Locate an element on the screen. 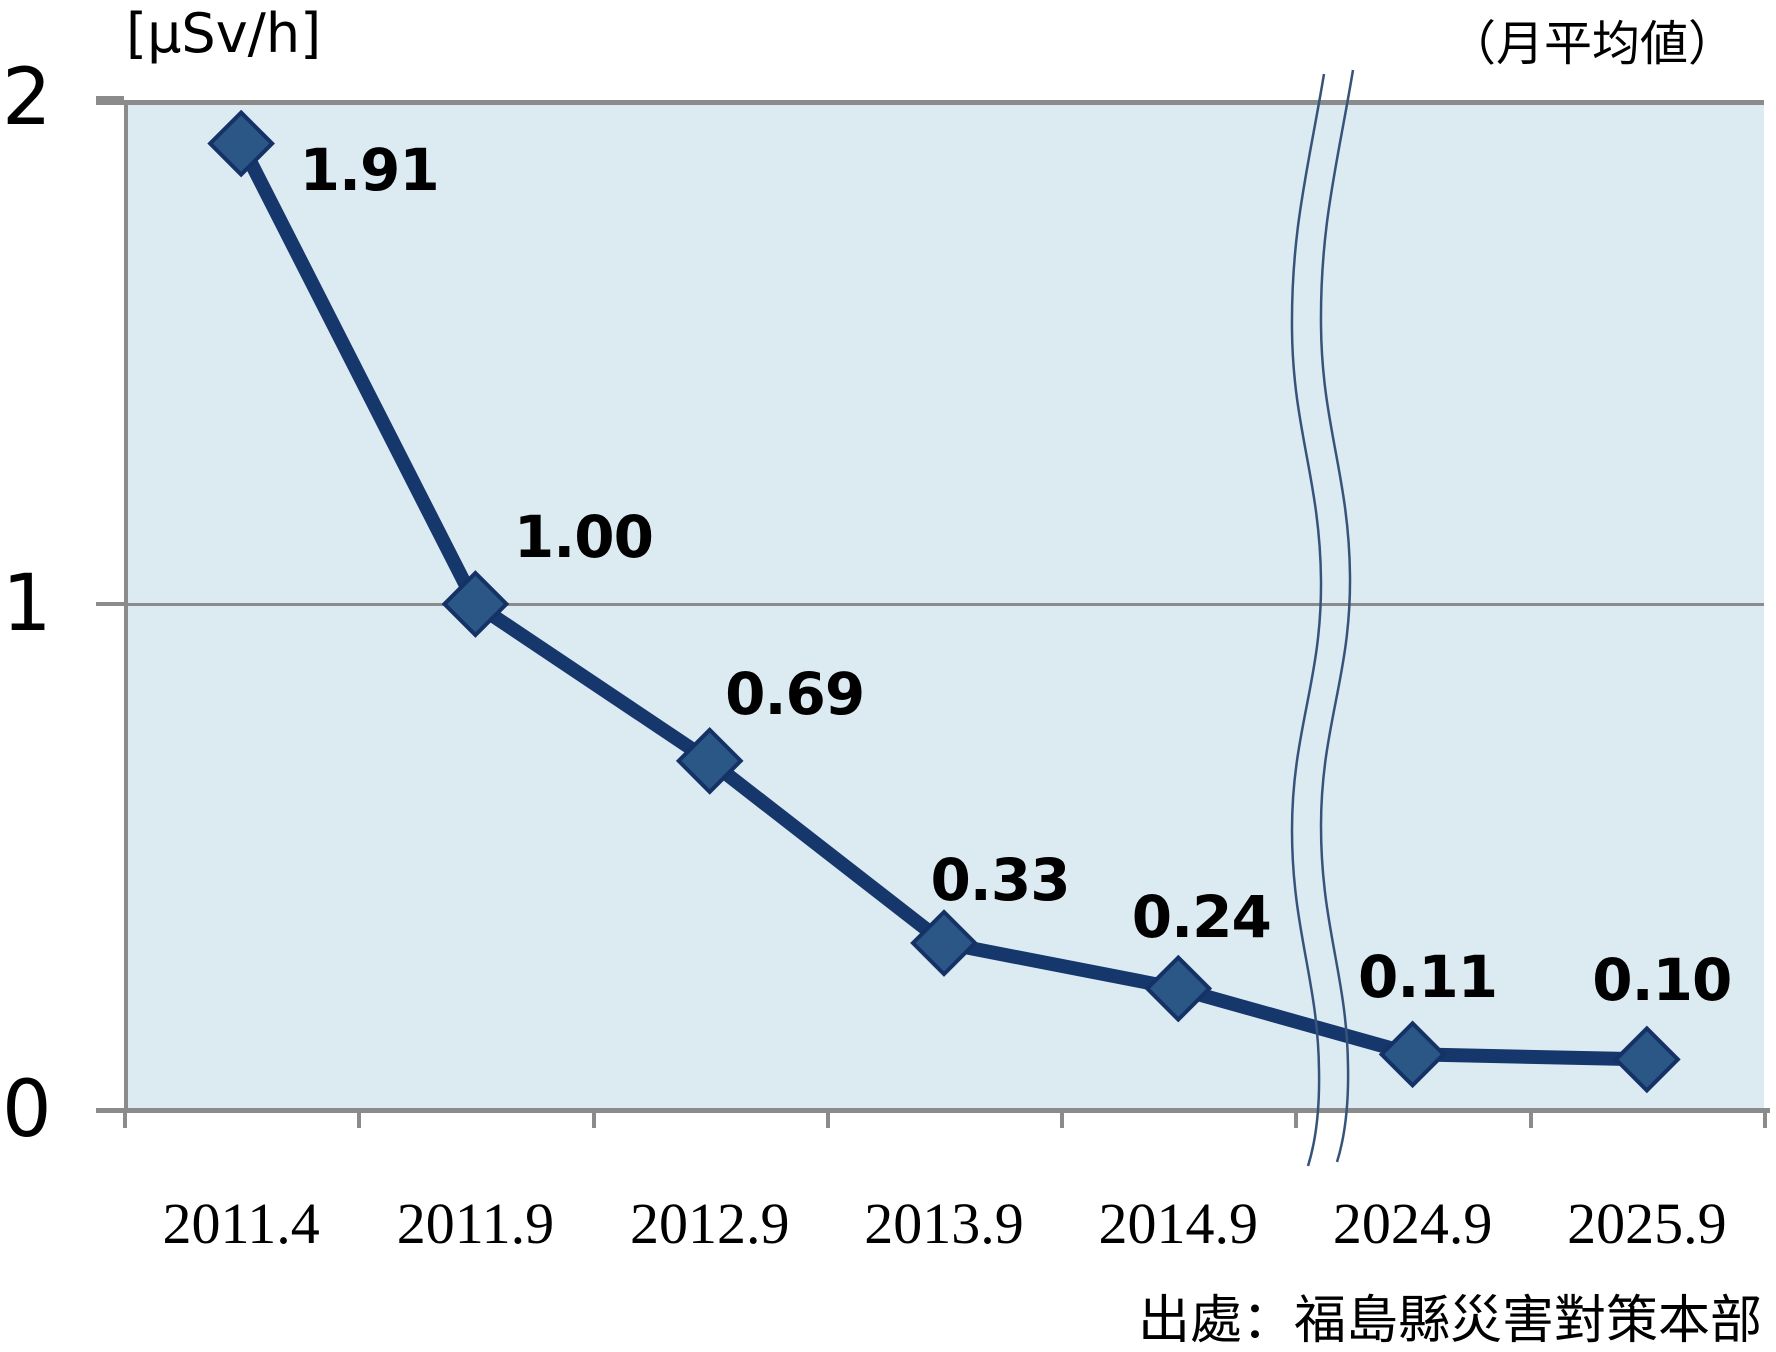 This screenshot has width=1776, height=1352. y-axis-unit-label: [μSv/h] is located at coordinates (224, 33).